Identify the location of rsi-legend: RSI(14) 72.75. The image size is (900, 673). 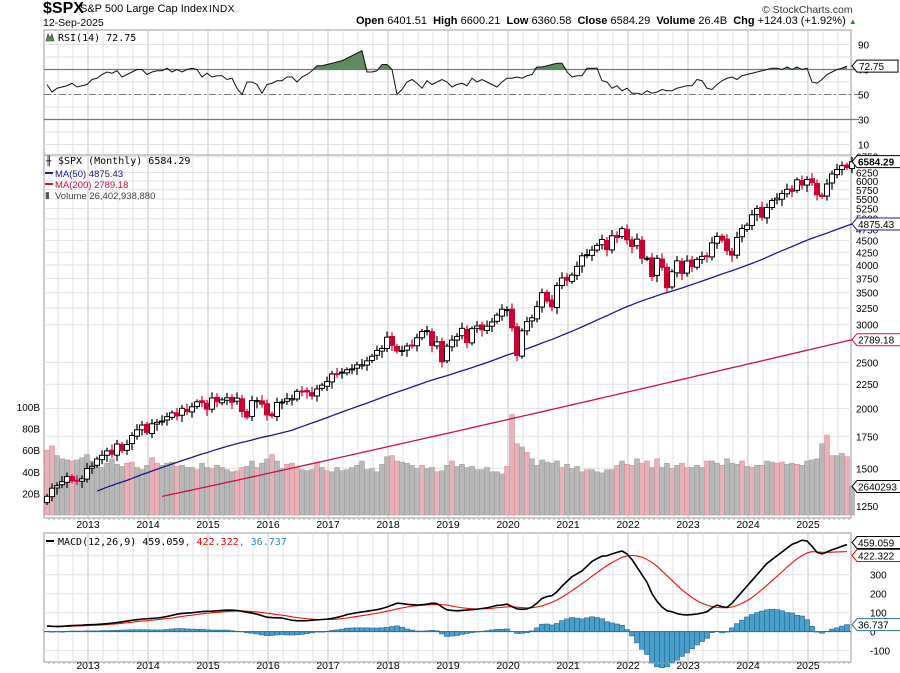
(97, 38).